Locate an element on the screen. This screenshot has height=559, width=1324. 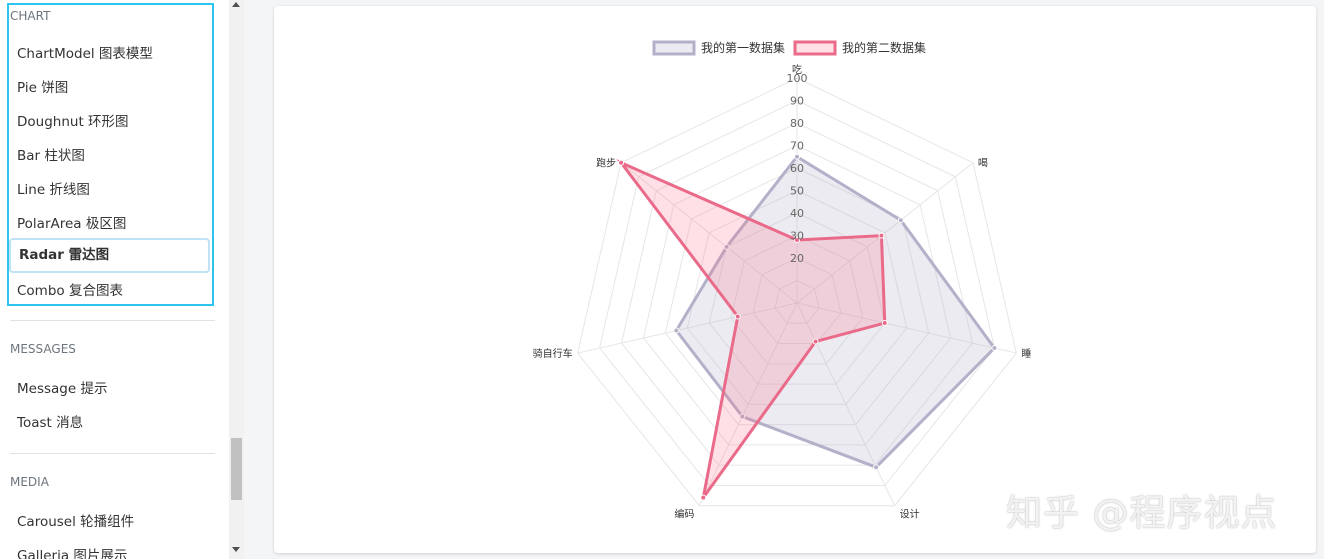
radar-tick-label: 50 is located at coordinates (797, 191).